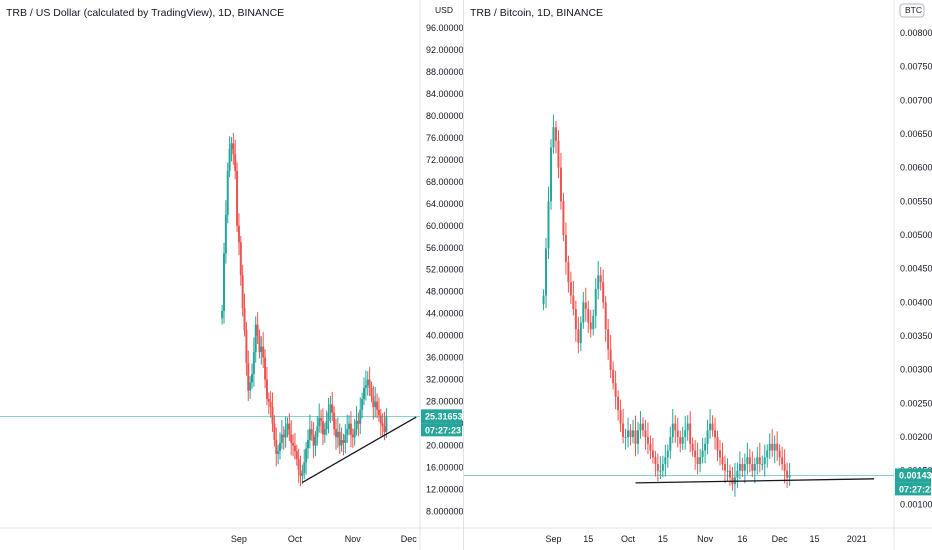 The height and width of the screenshot is (550, 932). I want to click on currency-box, so click(912, 10).